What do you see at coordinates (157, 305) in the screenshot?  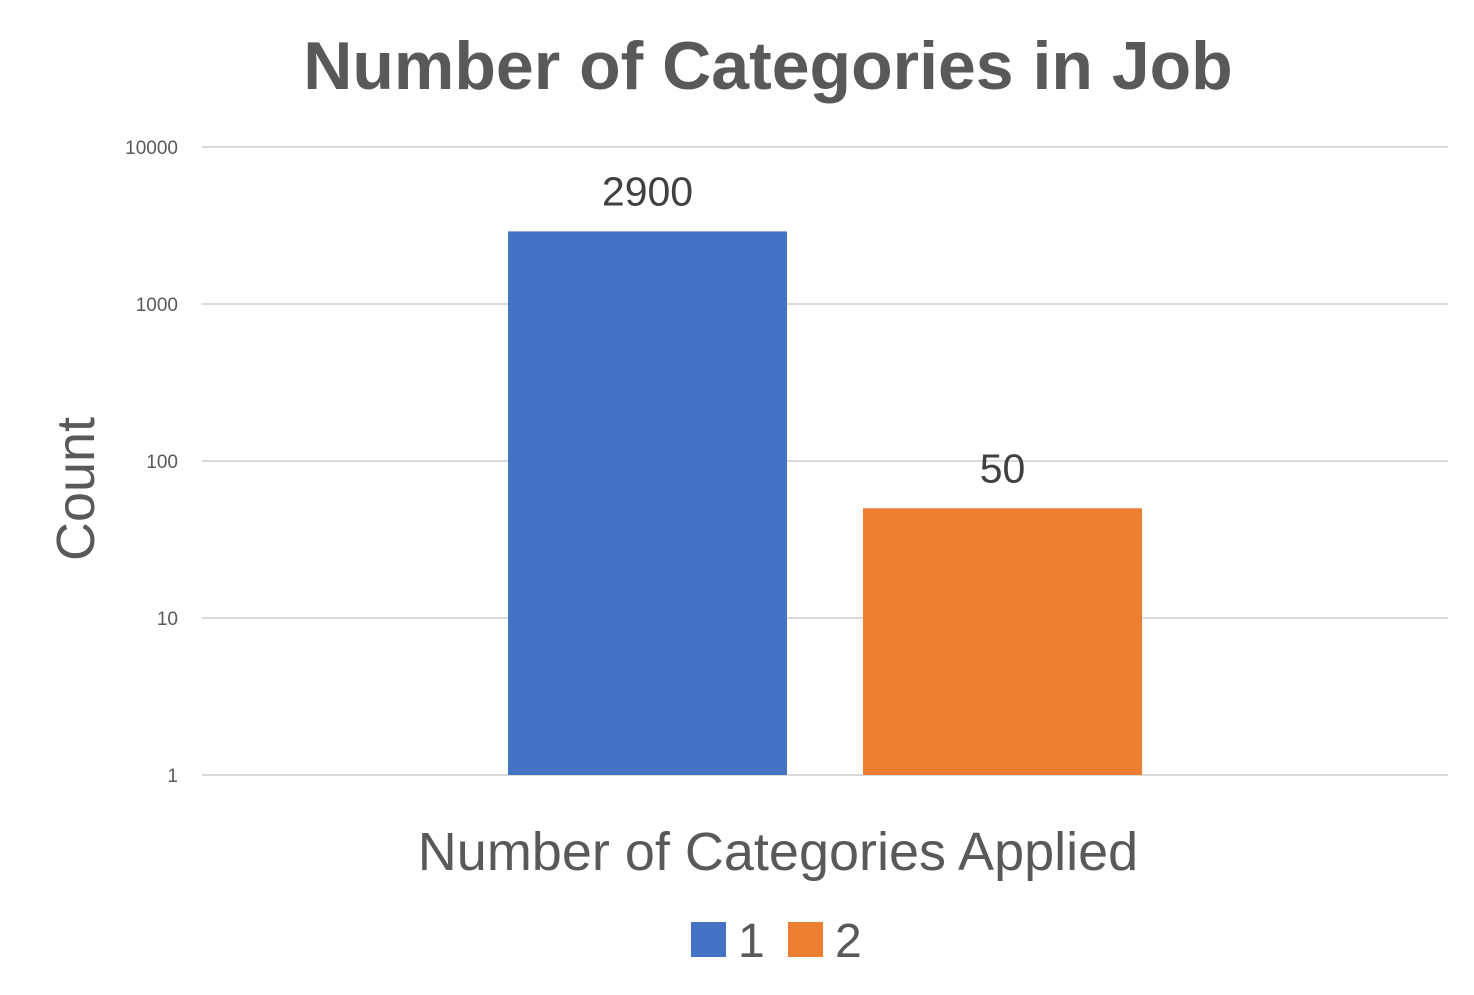 I see `y-tick-label: 1000` at bounding box center [157, 305].